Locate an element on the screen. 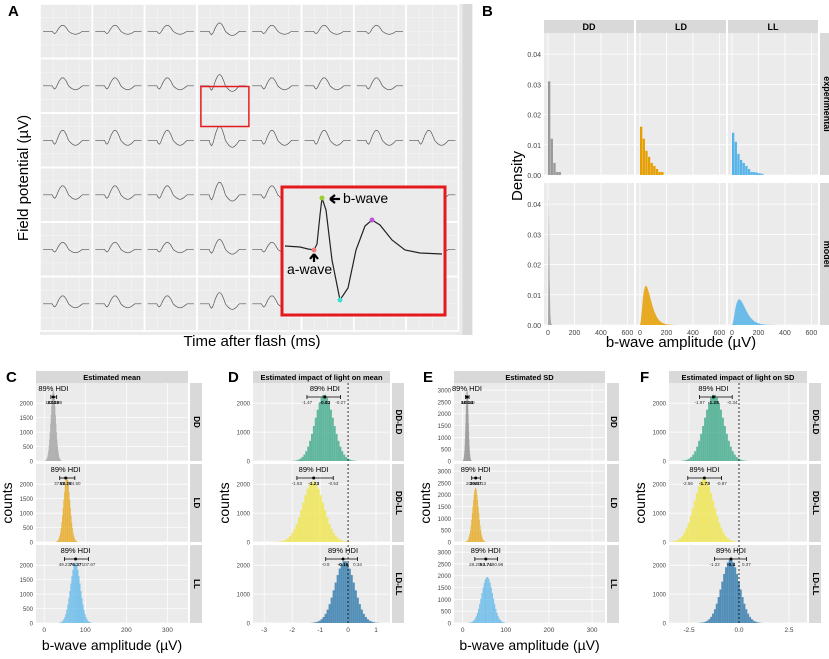 This screenshot has height=659, width=829. hdi-upper-value: 14.89 is located at coordinates (469, 402).